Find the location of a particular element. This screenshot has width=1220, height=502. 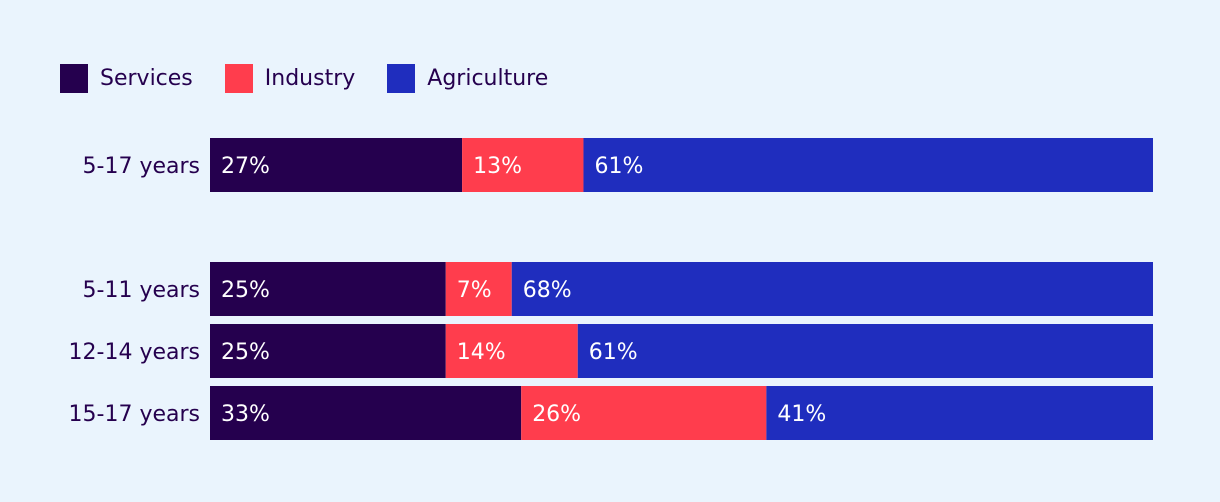

legend-item-agriculture: Agriculture is located at coordinates (468, 78).